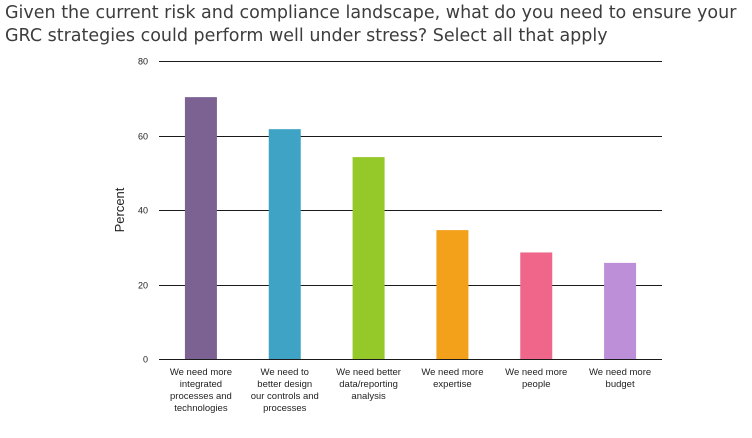  What do you see at coordinates (143, 62) in the screenshot?
I see `y-tick-label-80: 80` at bounding box center [143, 62].